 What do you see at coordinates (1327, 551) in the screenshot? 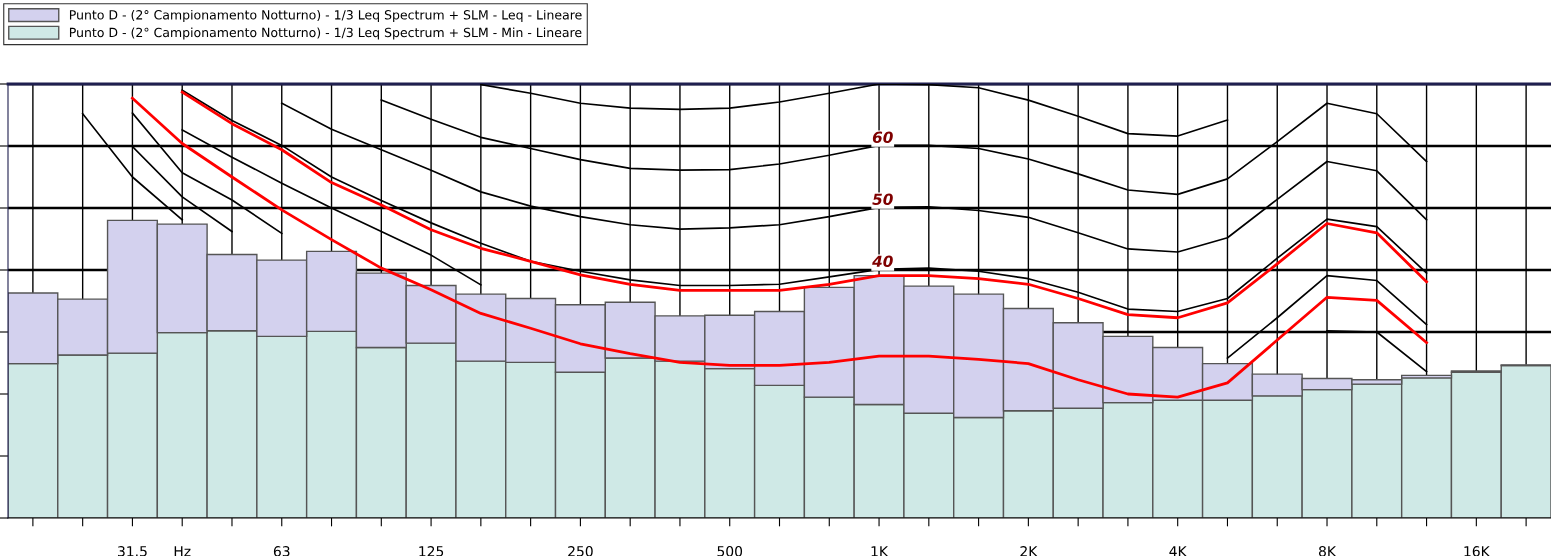
I see `x-tick-label: 8K` at bounding box center [1327, 551].